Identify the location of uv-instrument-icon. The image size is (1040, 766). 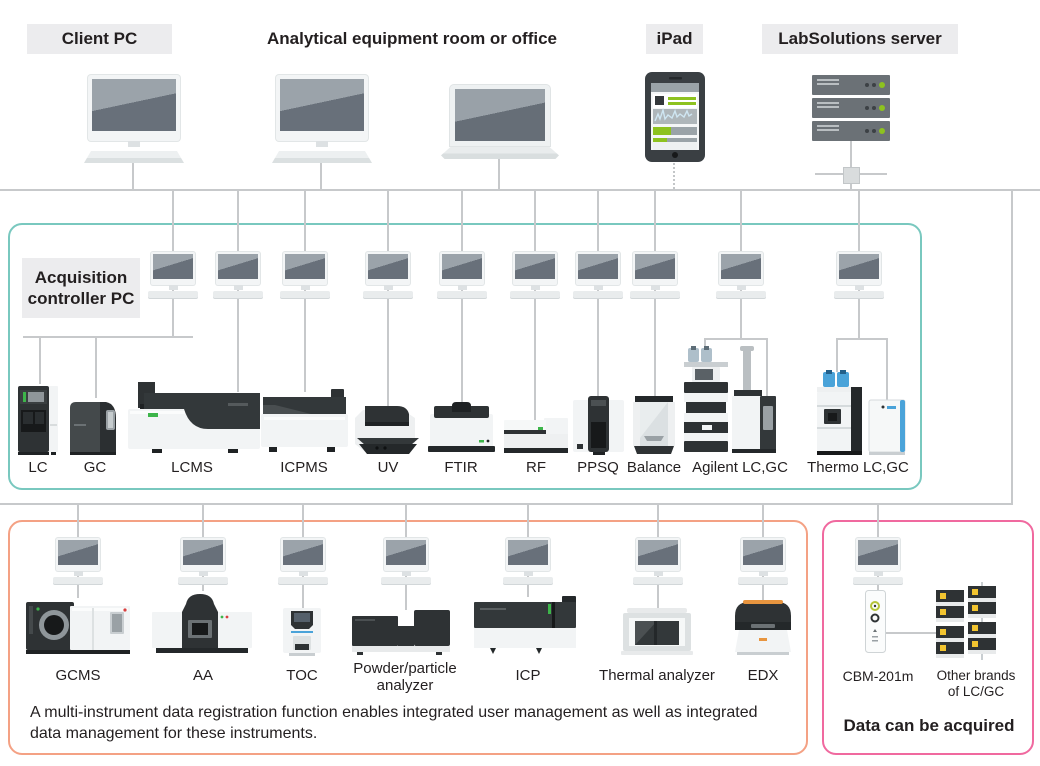
(388, 430).